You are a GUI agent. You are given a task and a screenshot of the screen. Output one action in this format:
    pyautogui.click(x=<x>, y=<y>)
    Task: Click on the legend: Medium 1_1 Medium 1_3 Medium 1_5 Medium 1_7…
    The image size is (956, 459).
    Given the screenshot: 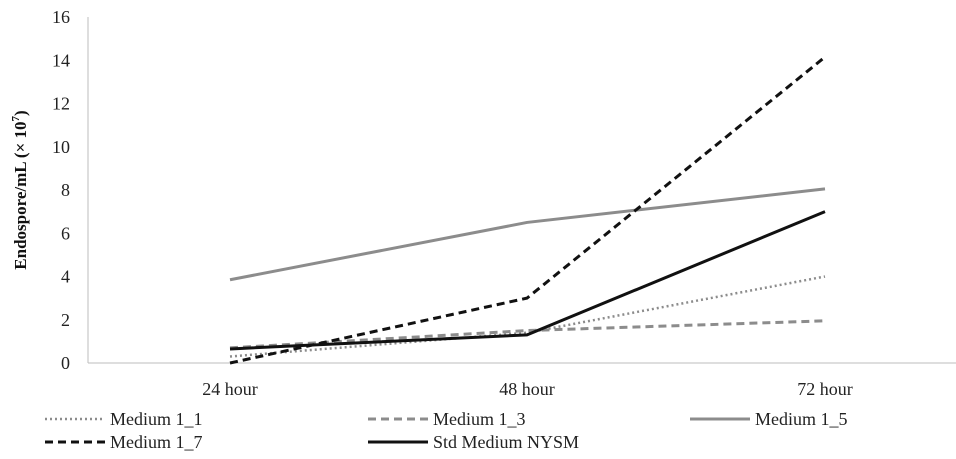 What is the action you would take?
    pyautogui.click(x=446, y=430)
    